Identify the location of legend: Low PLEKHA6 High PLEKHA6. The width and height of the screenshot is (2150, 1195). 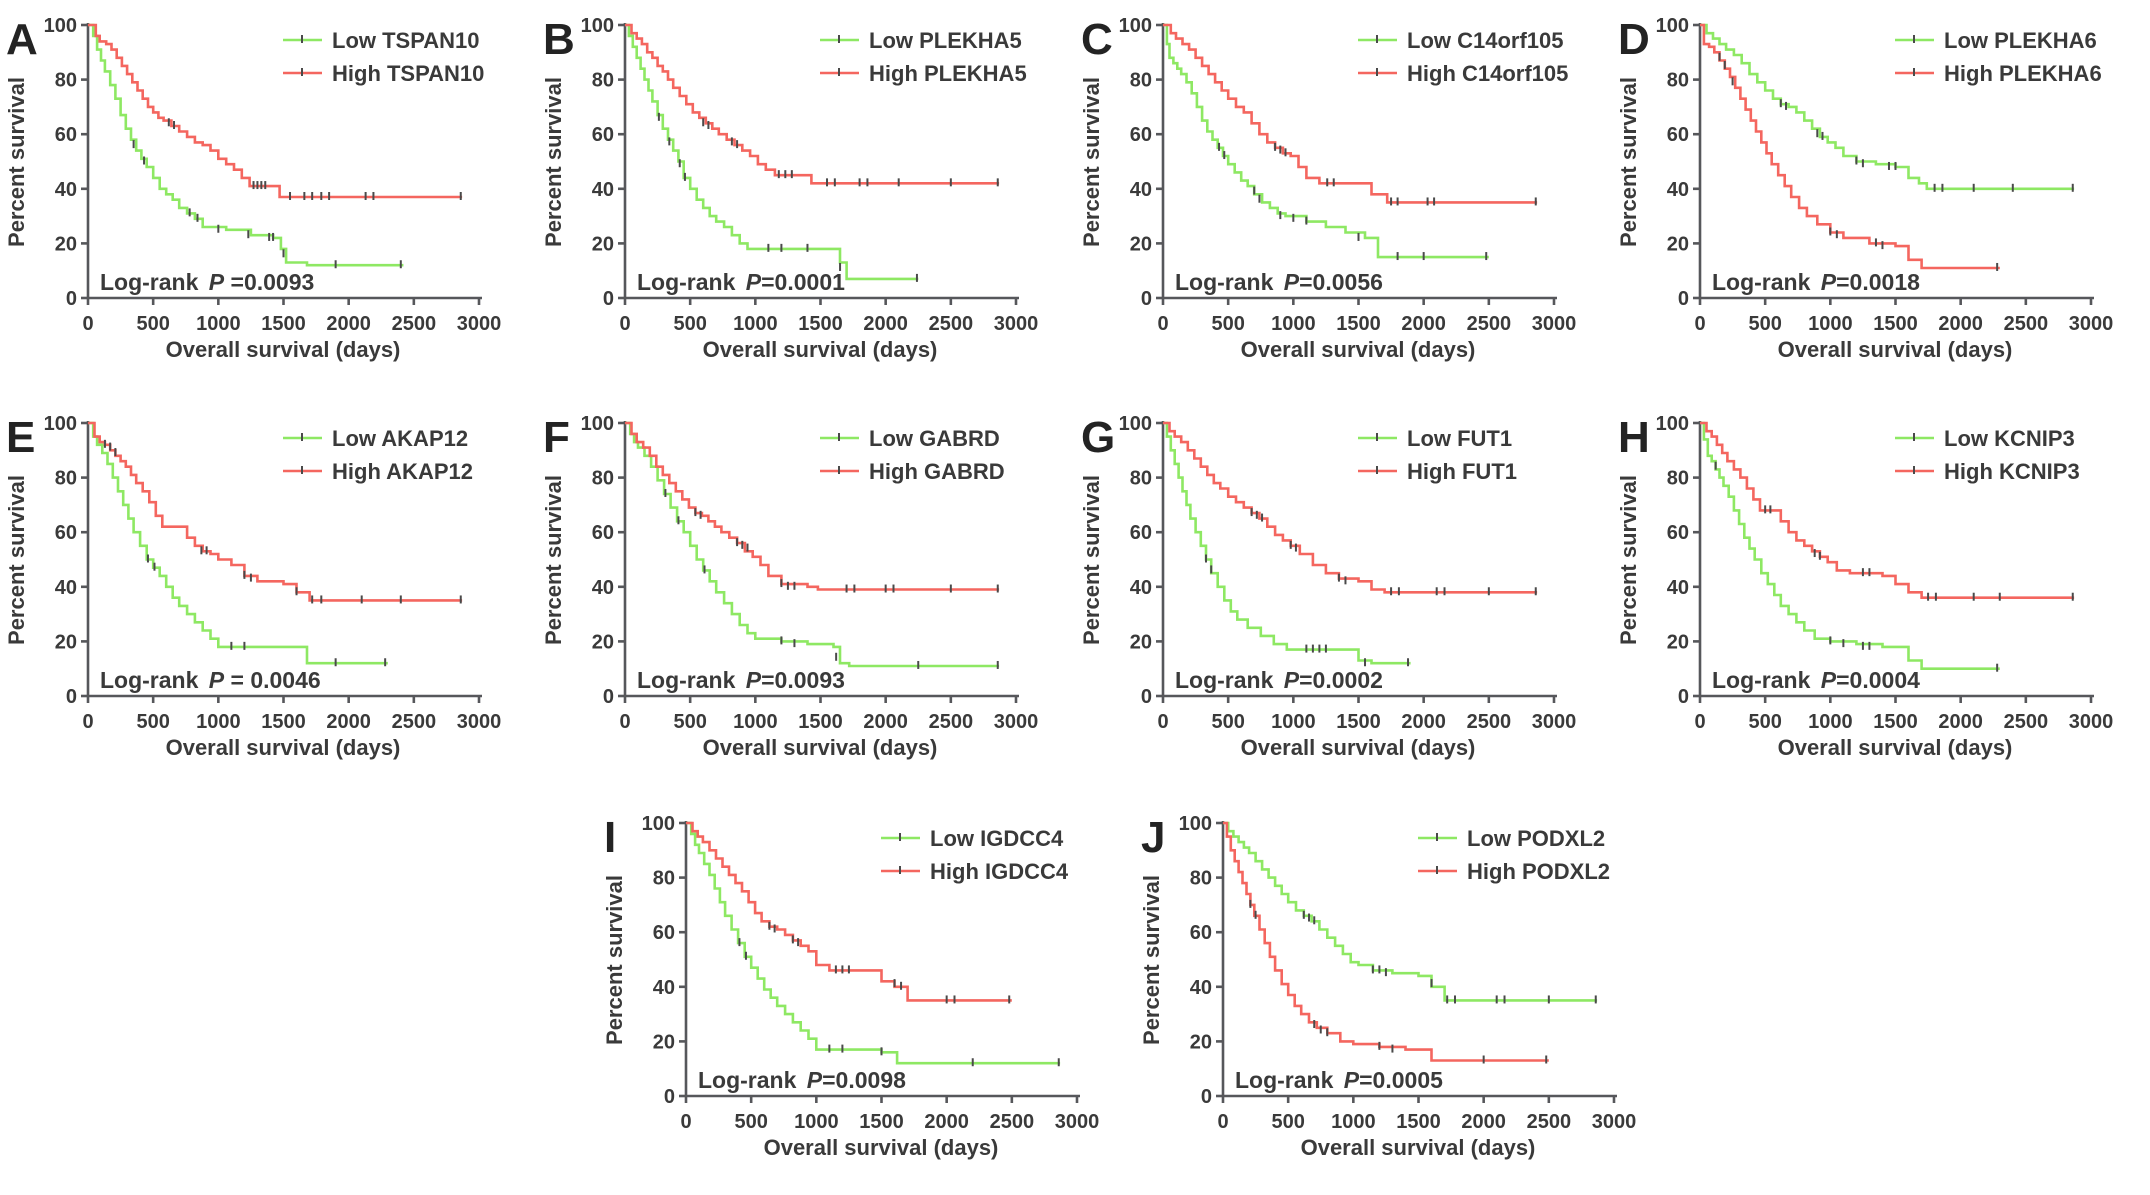
(1998, 57).